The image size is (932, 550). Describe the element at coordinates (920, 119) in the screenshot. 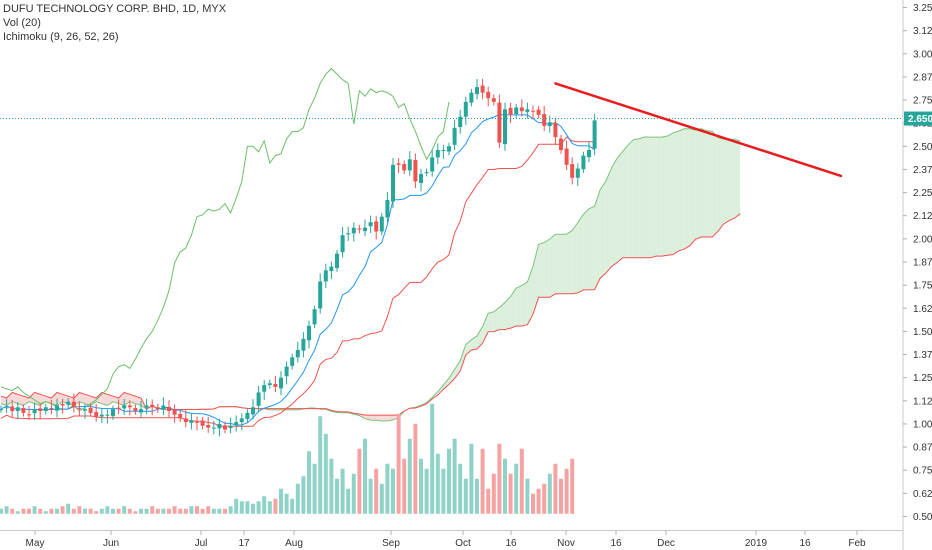

I see `last-price-label: 2.650` at that location.